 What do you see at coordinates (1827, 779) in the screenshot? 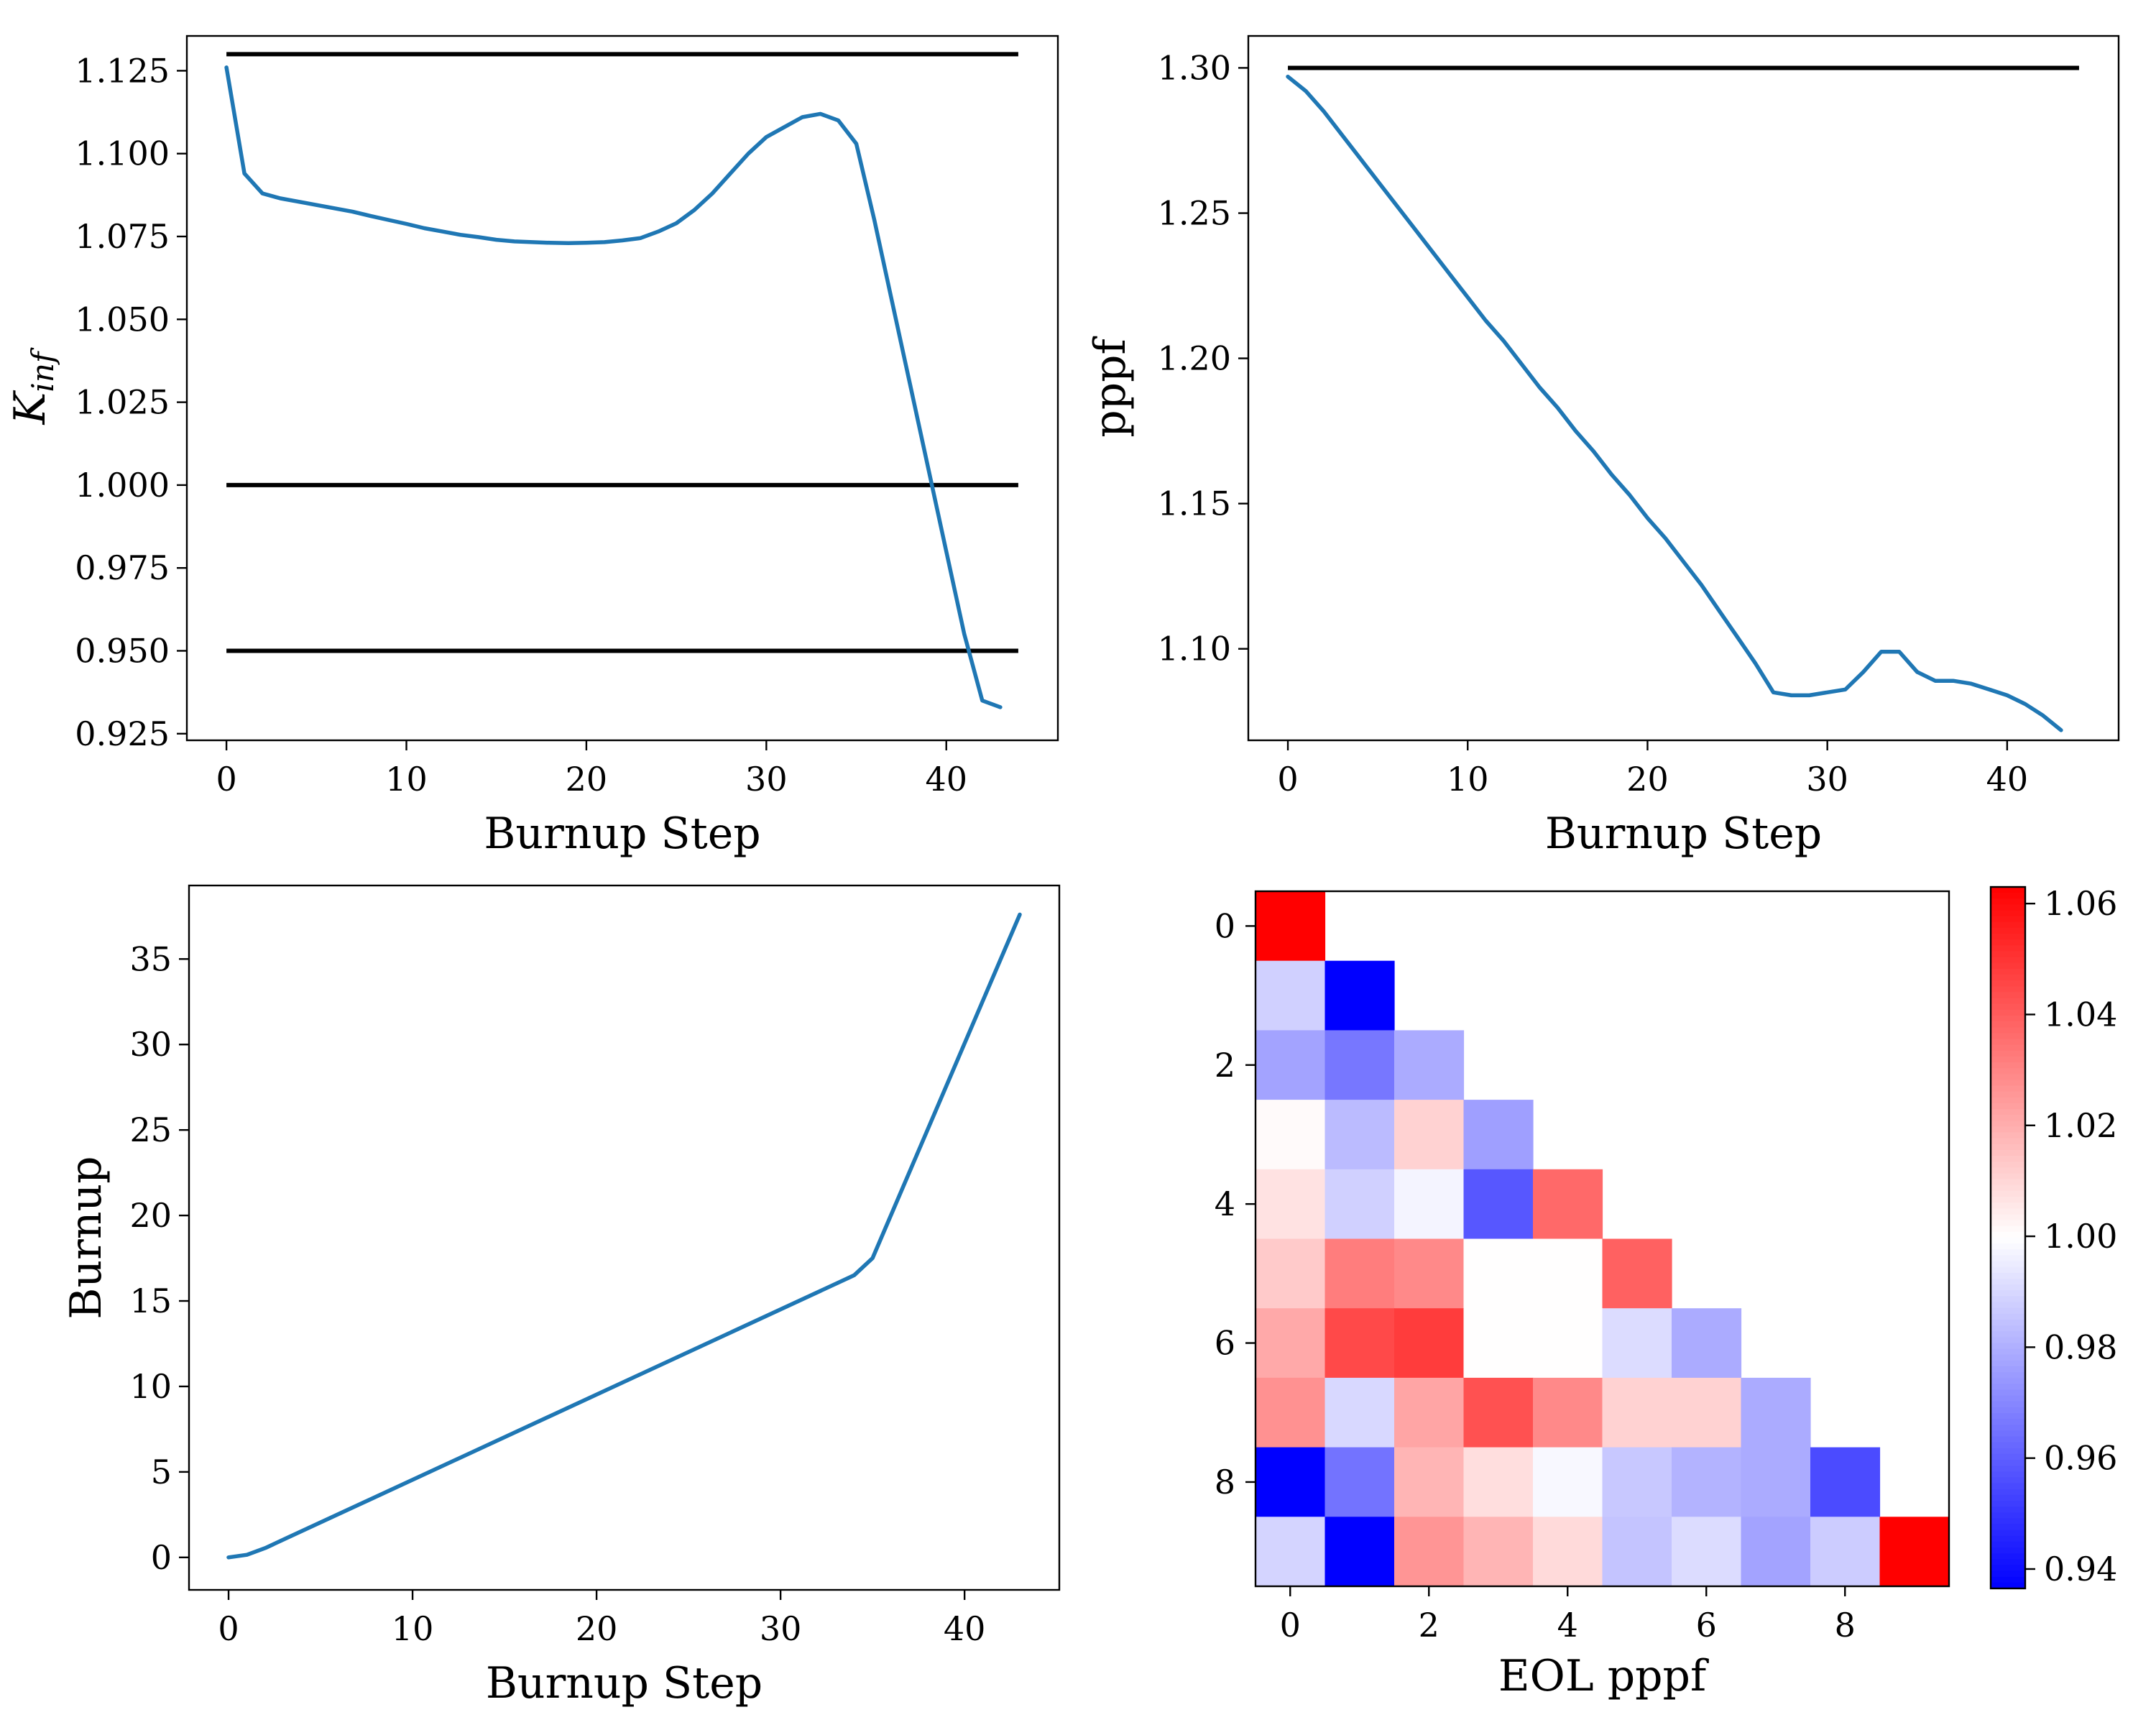
I see `pppf-x-tick-label: 30` at bounding box center [1827, 779].